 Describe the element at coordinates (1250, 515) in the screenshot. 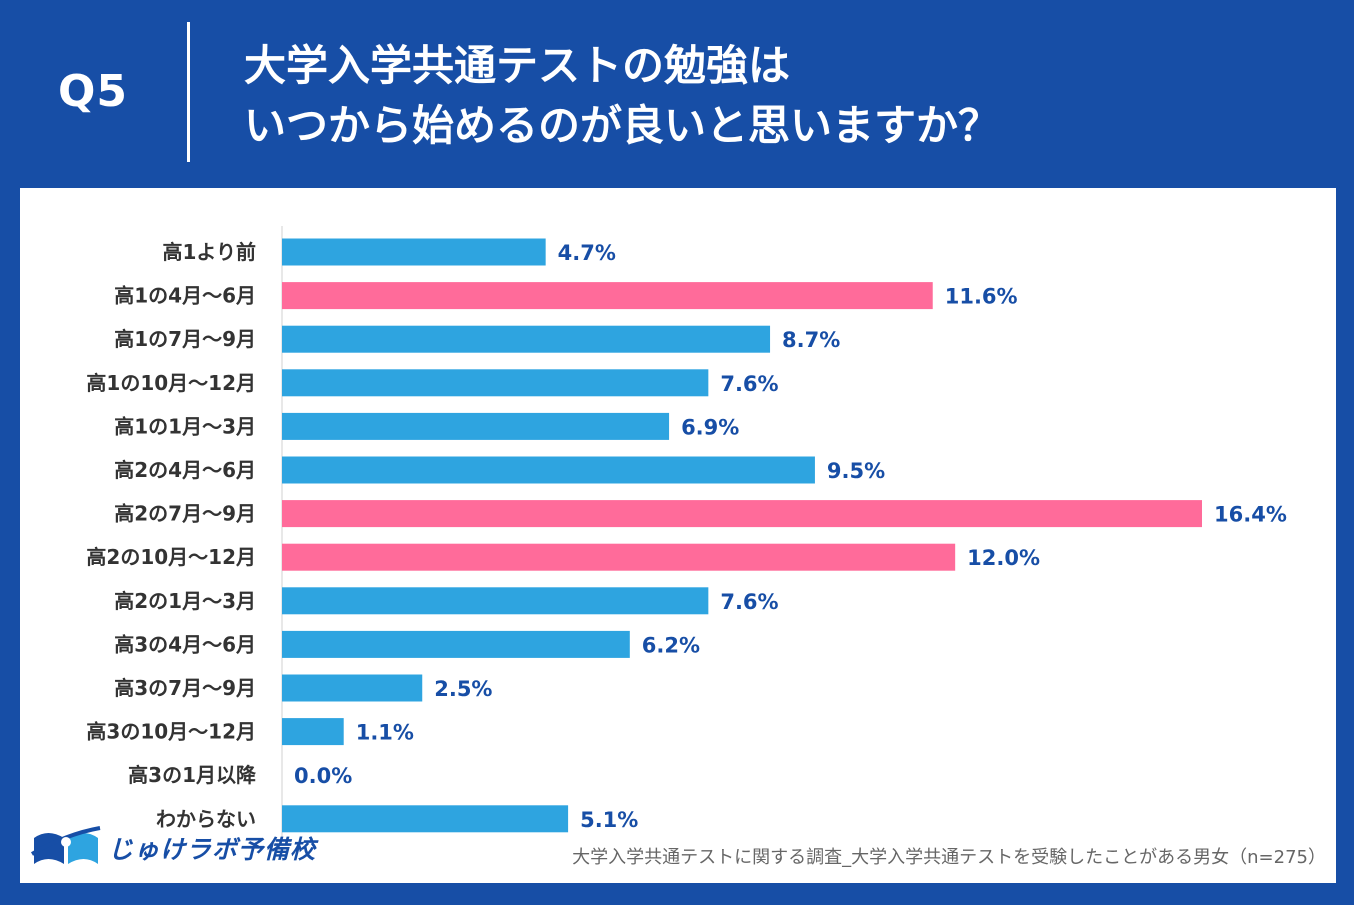

I see `value-label: 16.4%` at that location.